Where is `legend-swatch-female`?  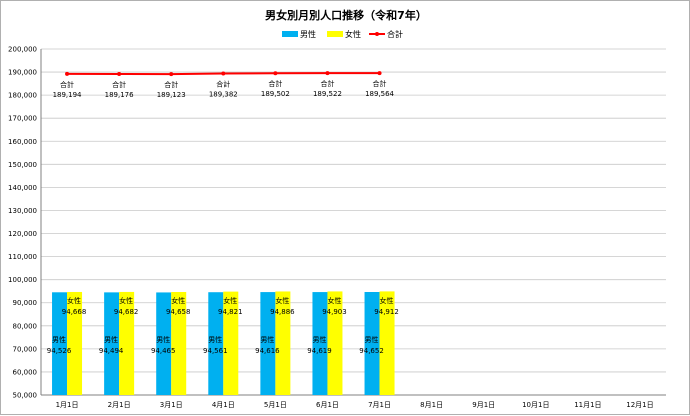
legend-swatch-female is located at coordinates (335, 34).